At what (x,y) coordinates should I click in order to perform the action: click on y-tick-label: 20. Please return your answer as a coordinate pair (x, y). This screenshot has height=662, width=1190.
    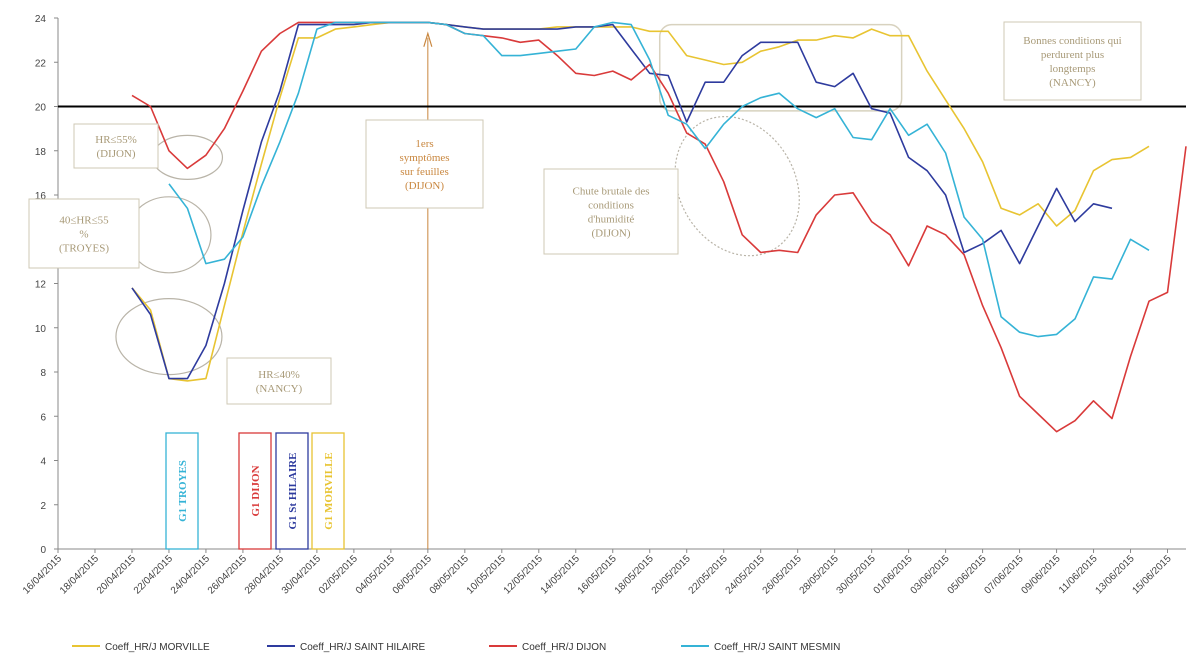
    Looking at the image, I should click on (41, 108).